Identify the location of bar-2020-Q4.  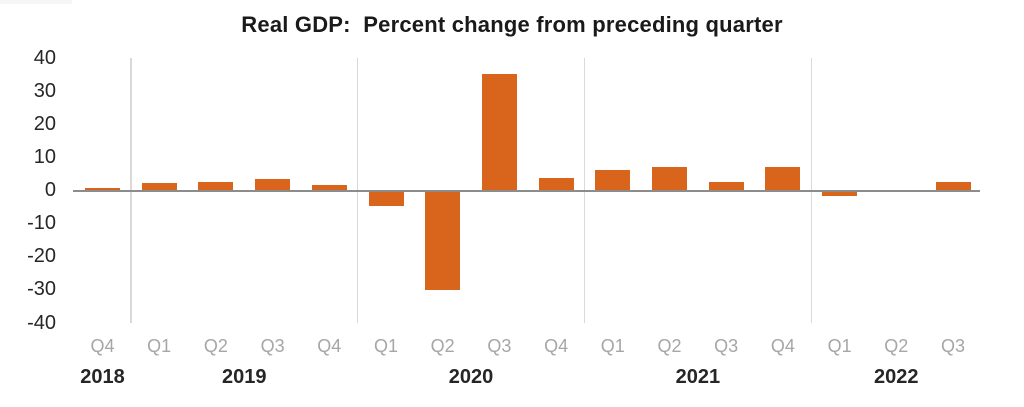
(556, 184).